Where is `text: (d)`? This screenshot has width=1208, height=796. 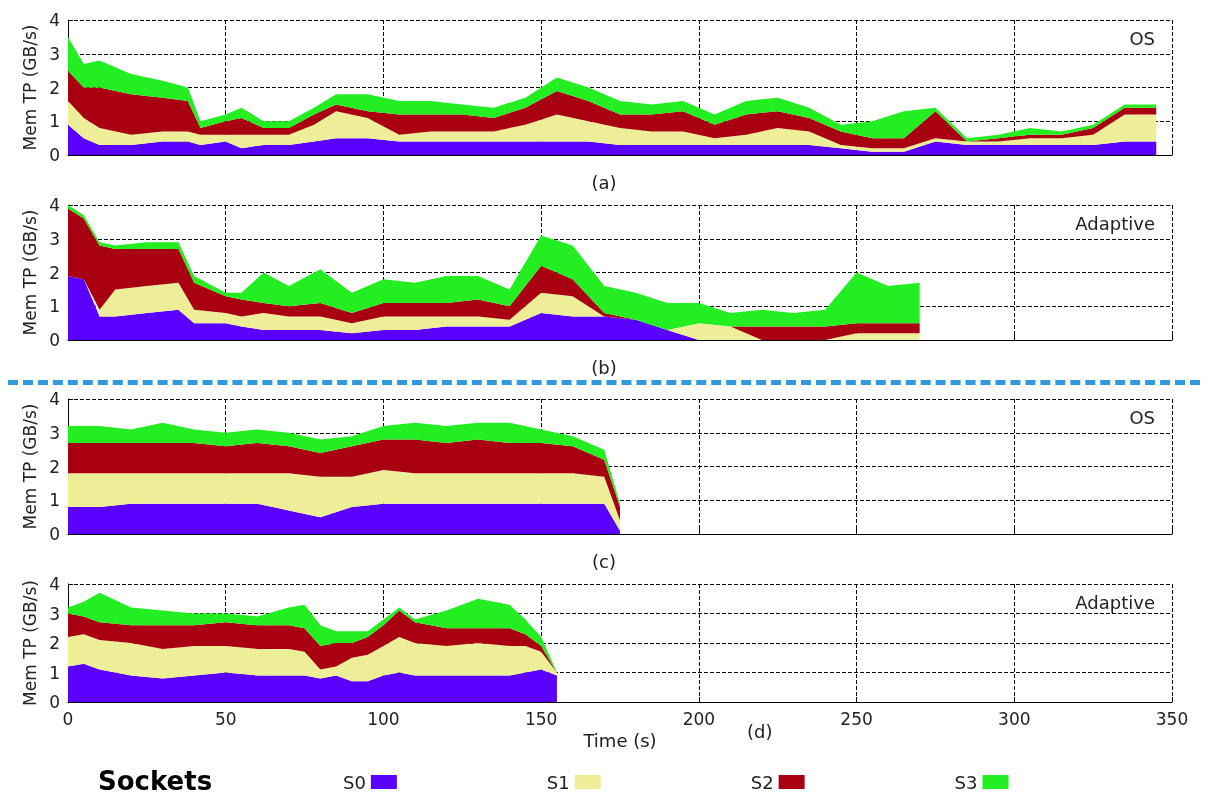 text: (d) is located at coordinates (760, 731).